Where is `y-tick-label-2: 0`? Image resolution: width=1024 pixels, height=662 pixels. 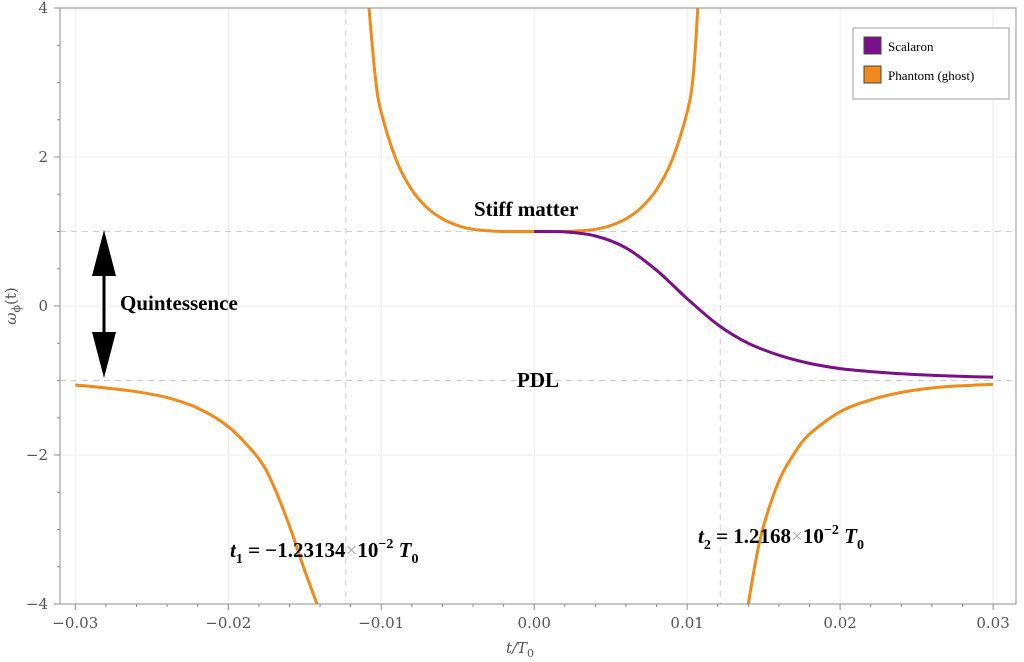
y-tick-label-2: 0 is located at coordinates (43, 306).